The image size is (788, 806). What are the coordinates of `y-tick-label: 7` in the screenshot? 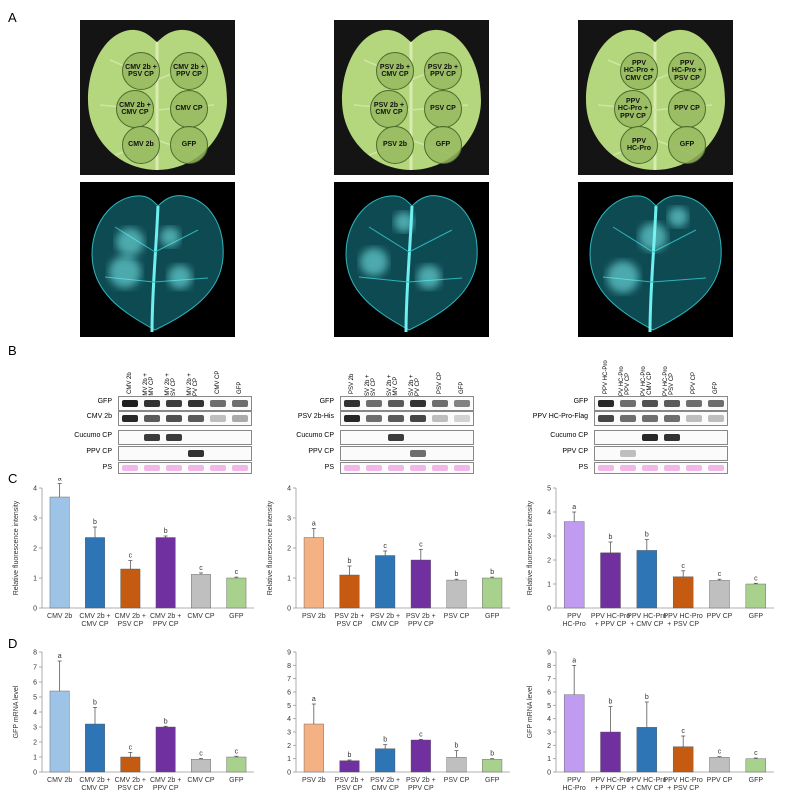 It's located at (549, 679).